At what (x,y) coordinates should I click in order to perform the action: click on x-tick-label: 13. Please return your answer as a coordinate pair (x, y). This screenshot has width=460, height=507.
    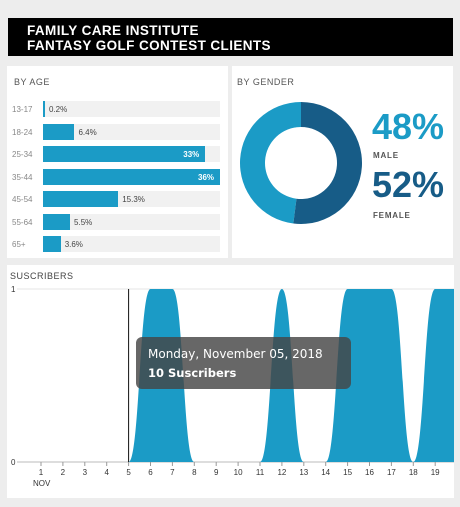
    Looking at the image, I should click on (303, 472).